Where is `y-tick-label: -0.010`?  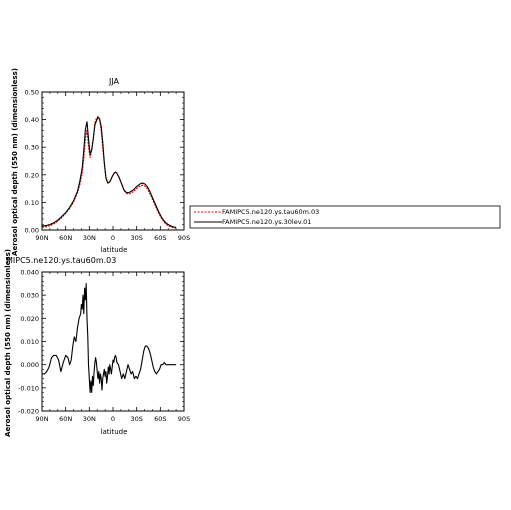
y-tick-label: -0.010 is located at coordinates (28, 388).